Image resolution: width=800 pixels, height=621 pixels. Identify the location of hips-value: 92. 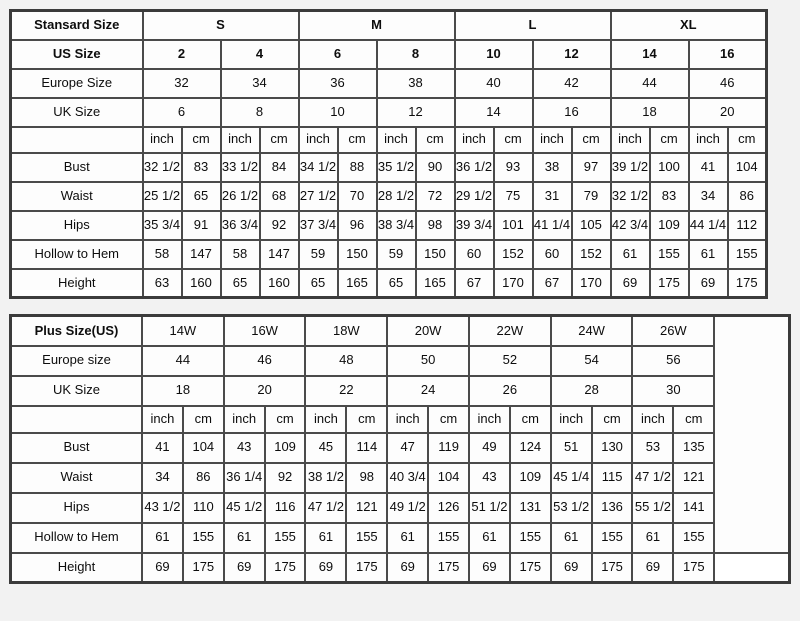
(279, 225).